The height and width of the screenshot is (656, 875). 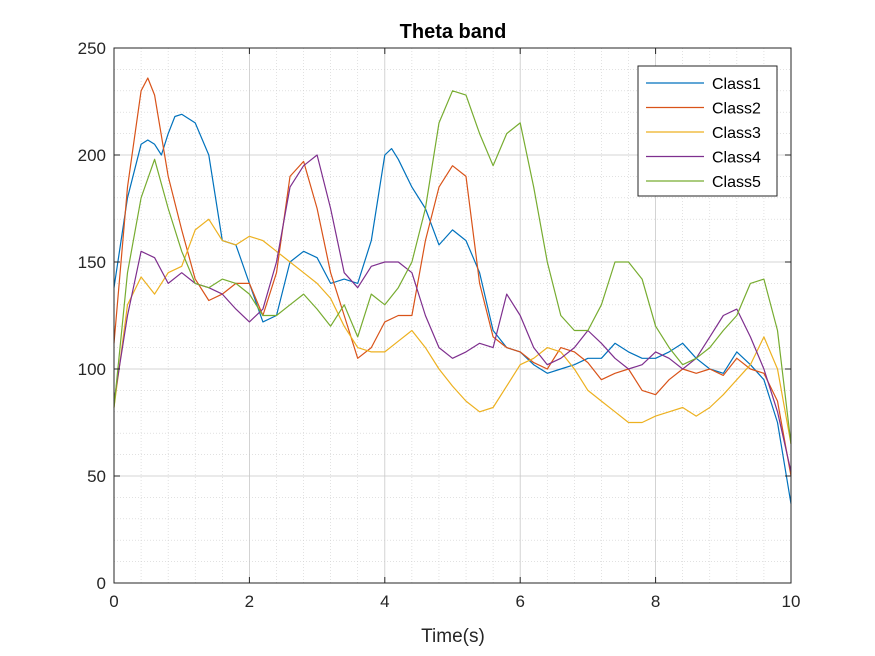 I want to click on x-tick-label: 4, so click(x=384, y=601).